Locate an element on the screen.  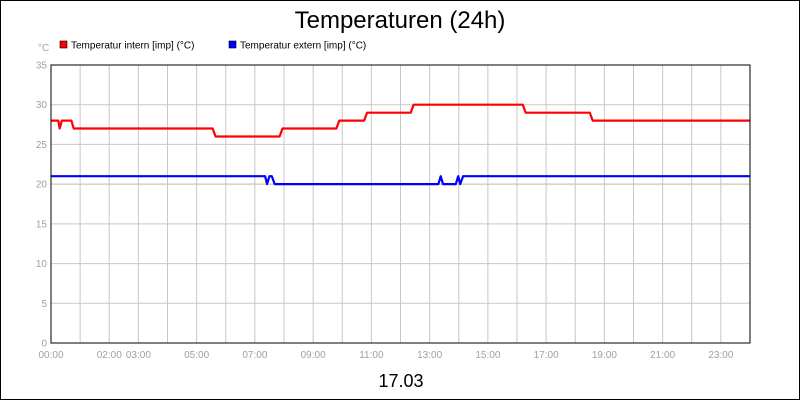
x-axis-date-label: 17.03 is located at coordinates (400, 381).